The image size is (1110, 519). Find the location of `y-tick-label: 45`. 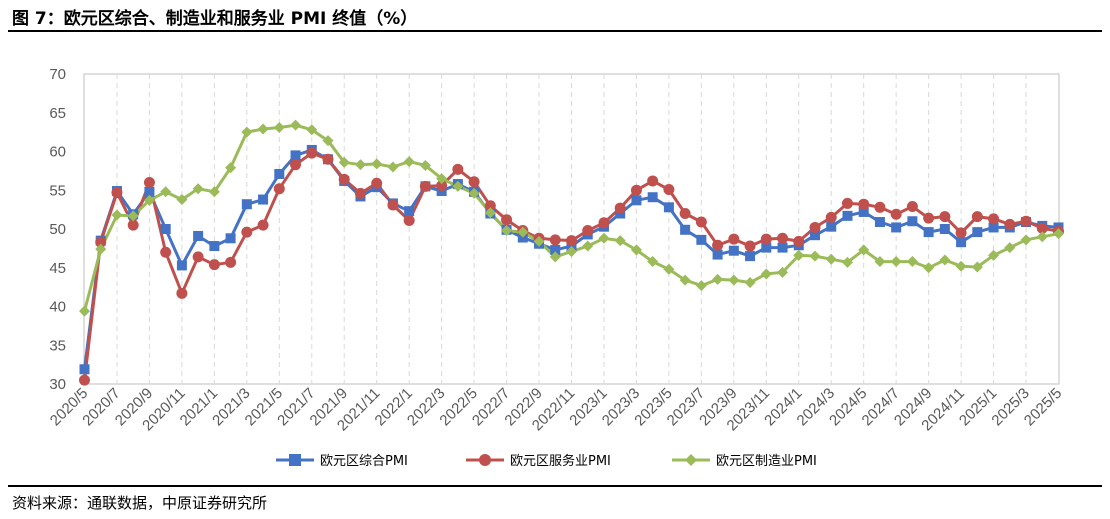

y-tick-label: 45 is located at coordinates (57, 268).